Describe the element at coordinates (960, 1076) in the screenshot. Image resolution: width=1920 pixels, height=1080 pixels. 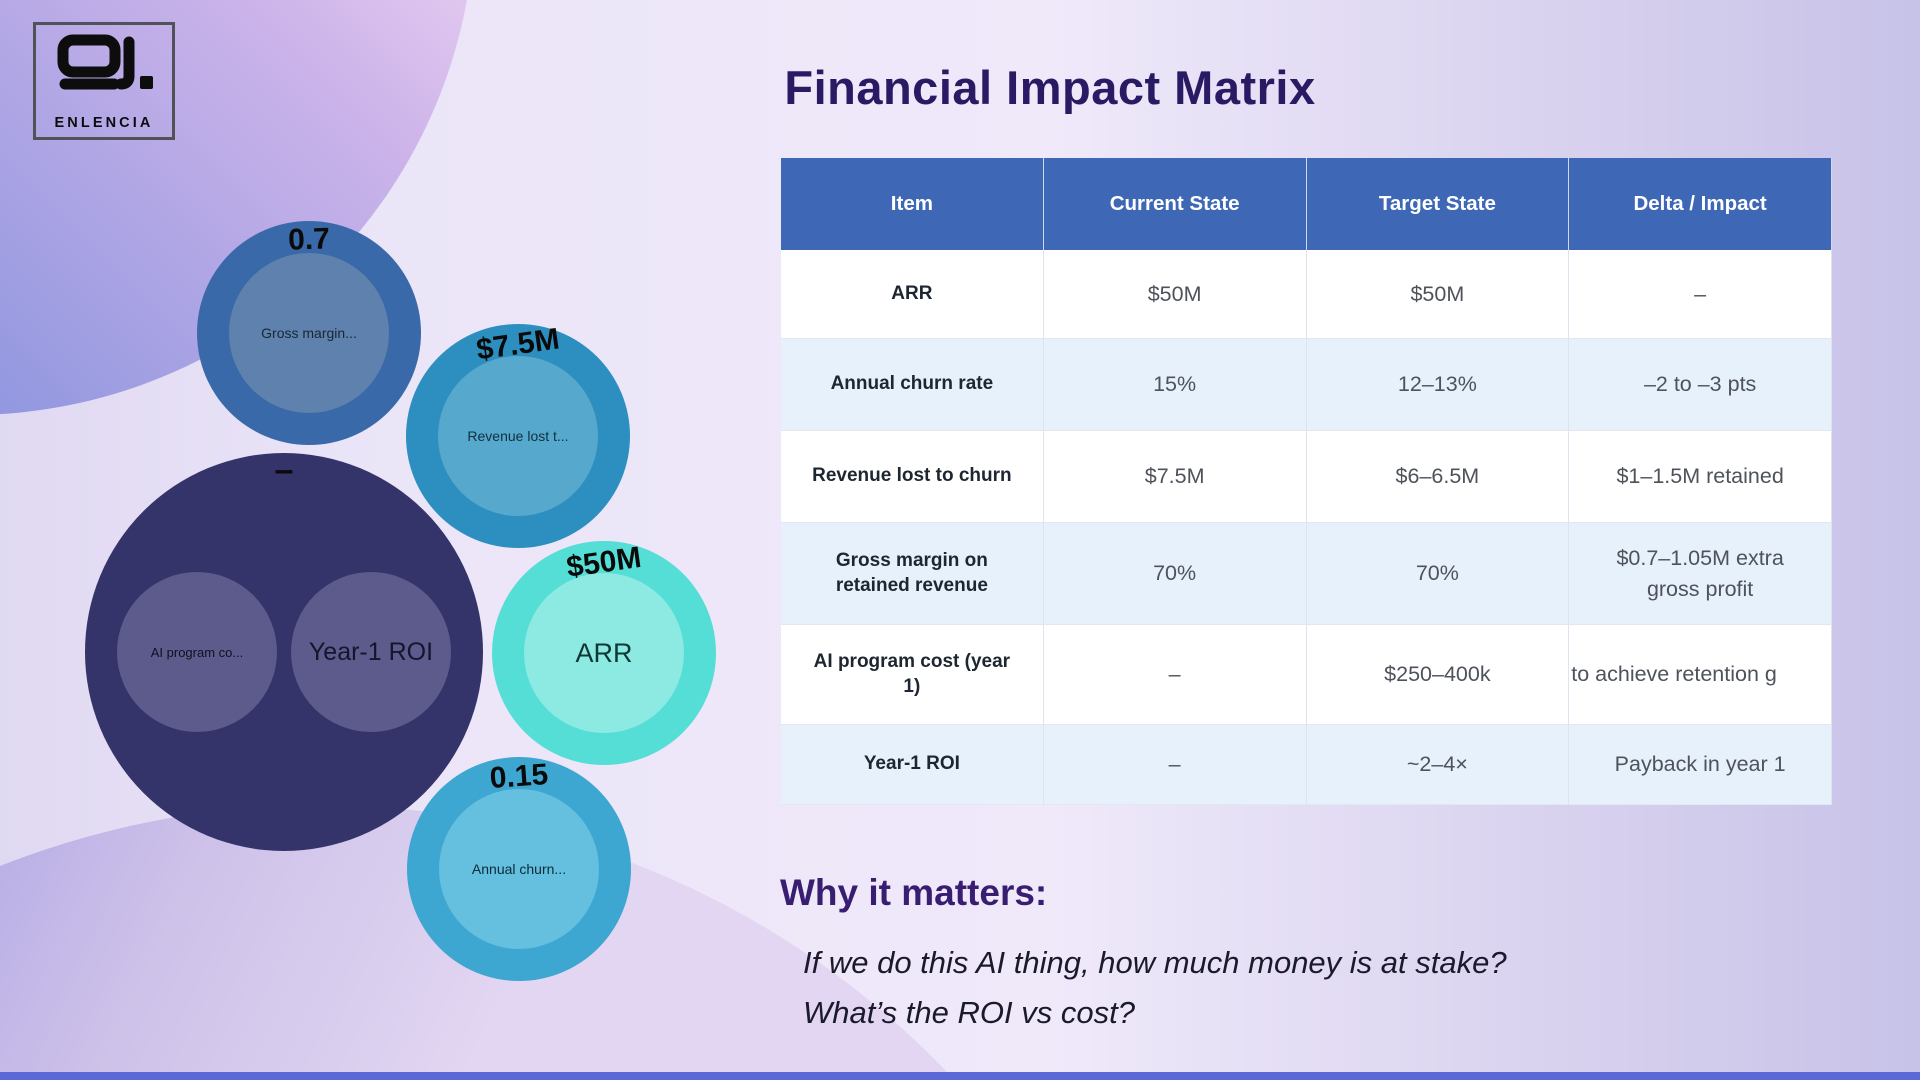
I see `bottom-accent-bar` at that location.